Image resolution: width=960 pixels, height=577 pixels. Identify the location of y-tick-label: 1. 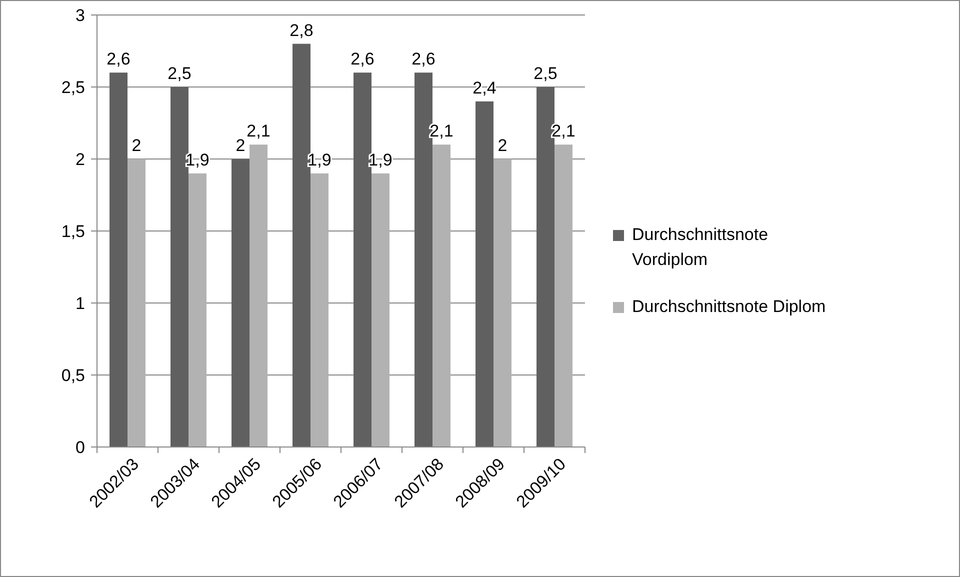
(80, 303).